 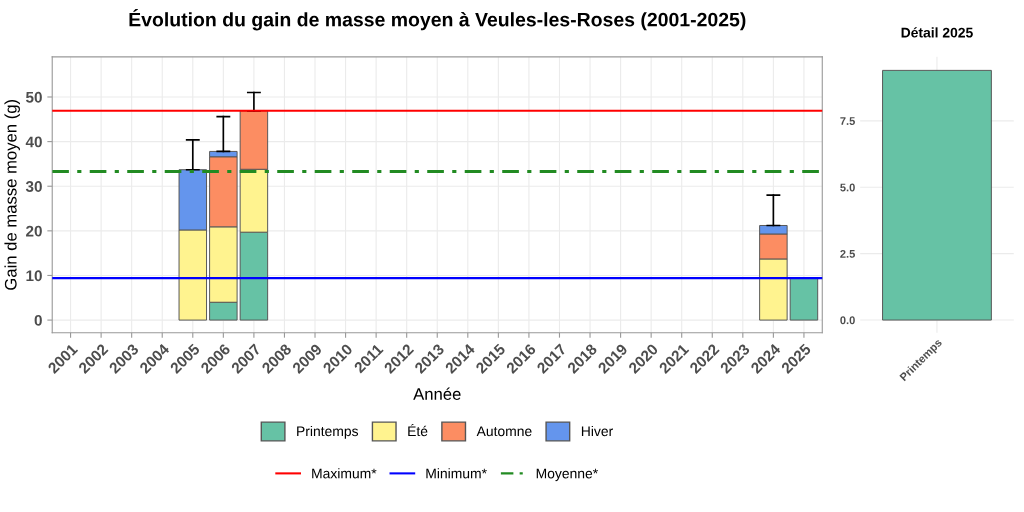 I want to click on y-tick-label: 30, so click(x=33, y=186).